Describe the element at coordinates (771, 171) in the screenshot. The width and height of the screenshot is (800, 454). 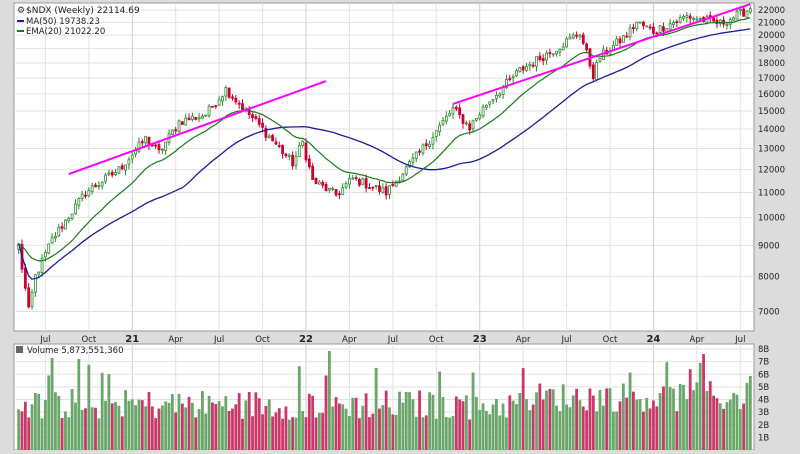
I see `price-tick-label: 12000` at that location.